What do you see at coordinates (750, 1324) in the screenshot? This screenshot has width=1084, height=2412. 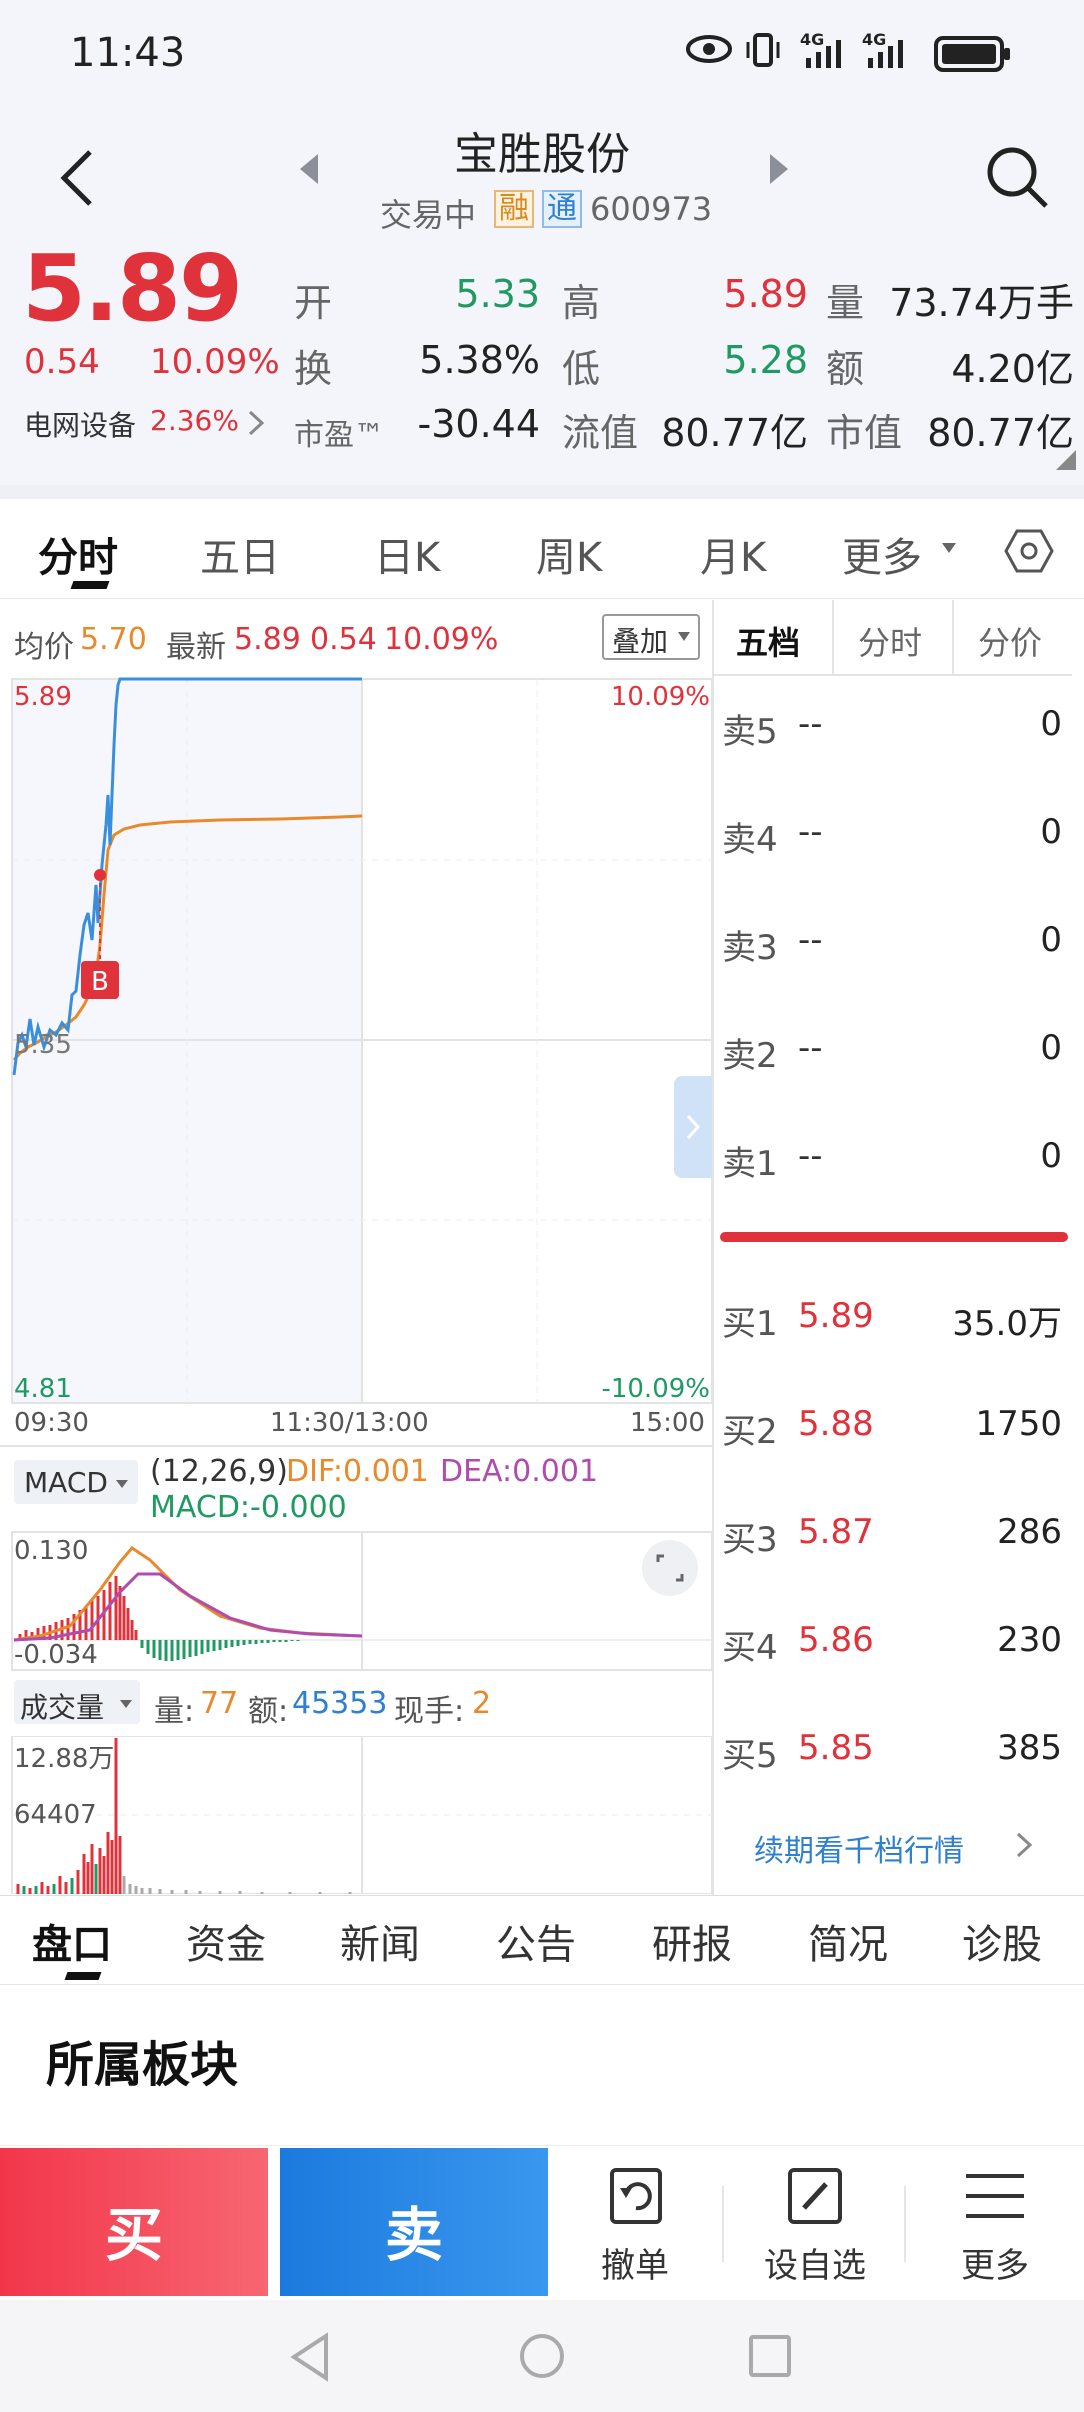 I see `level-label: 买1` at bounding box center [750, 1324].